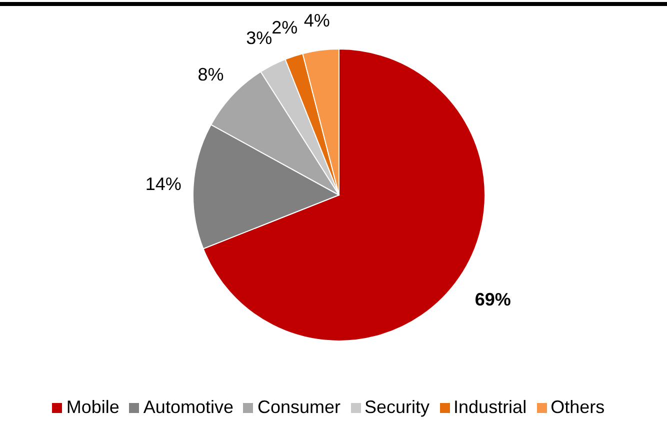  Describe the element at coordinates (317, 20) in the screenshot. I see `data-label: 4%` at that location.